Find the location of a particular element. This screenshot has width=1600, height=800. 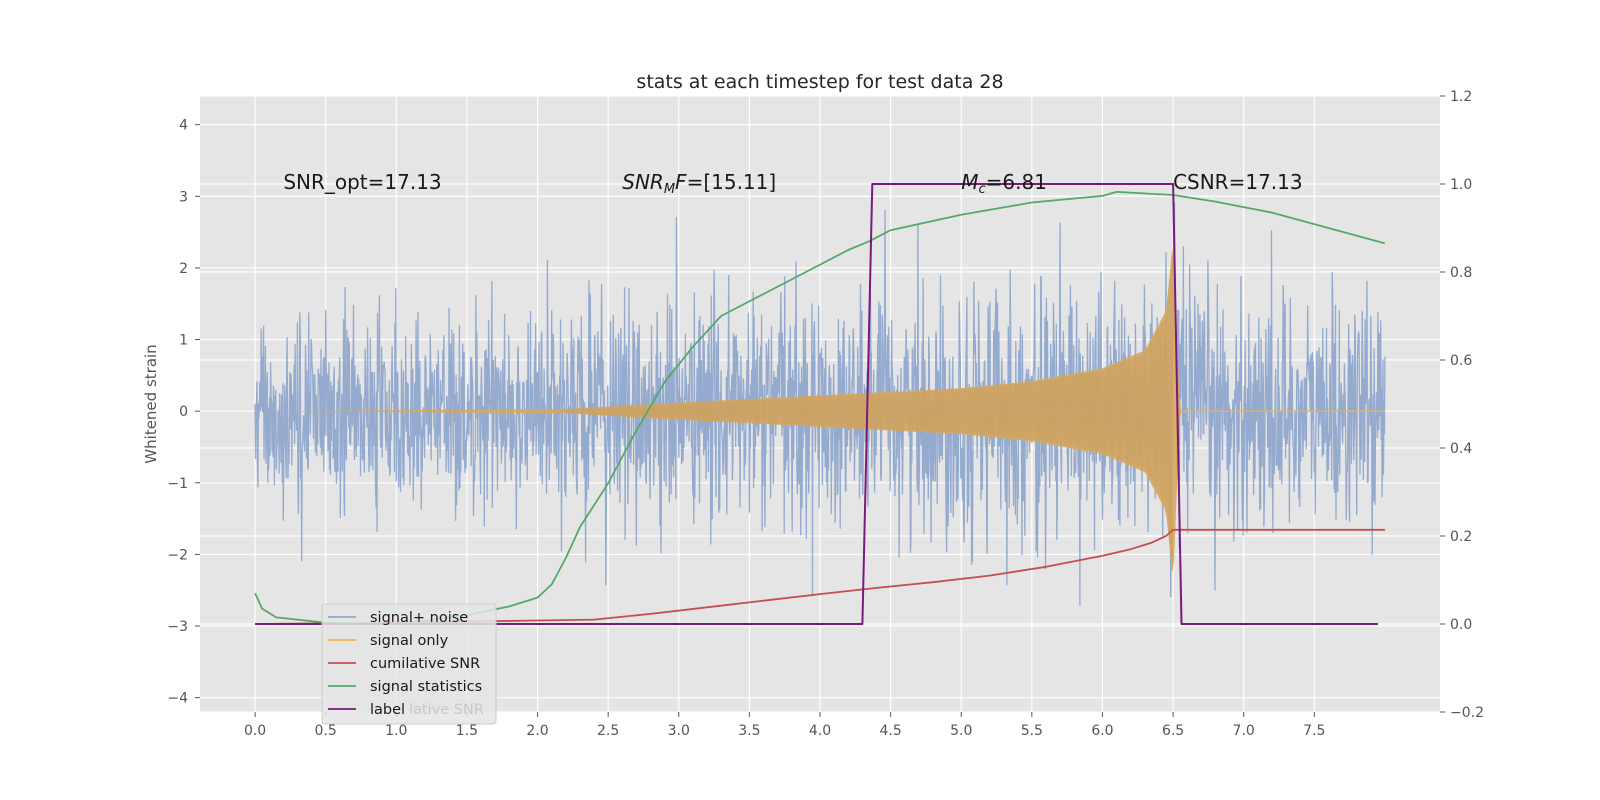

x-tick-label: 6.5 is located at coordinates (1173, 731).